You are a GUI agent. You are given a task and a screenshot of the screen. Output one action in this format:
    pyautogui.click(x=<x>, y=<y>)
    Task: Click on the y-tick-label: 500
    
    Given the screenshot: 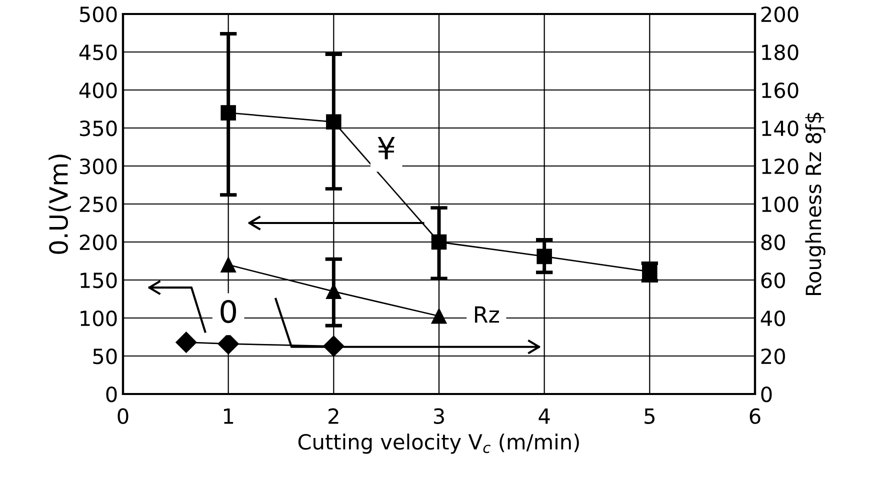 What is the action you would take?
    pyautogui.click(x=98, y=14)
    